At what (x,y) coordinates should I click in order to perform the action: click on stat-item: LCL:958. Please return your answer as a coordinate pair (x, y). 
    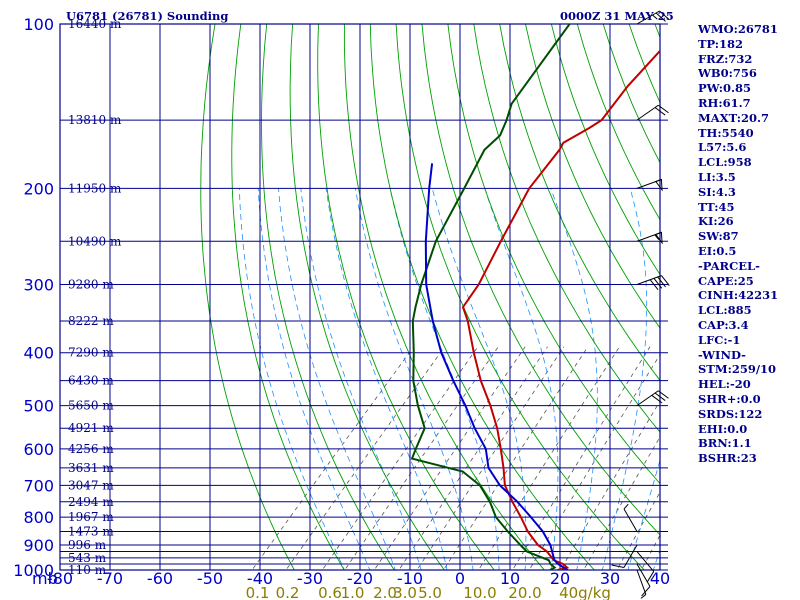
    Looking at the image, I should click on (725, 162).